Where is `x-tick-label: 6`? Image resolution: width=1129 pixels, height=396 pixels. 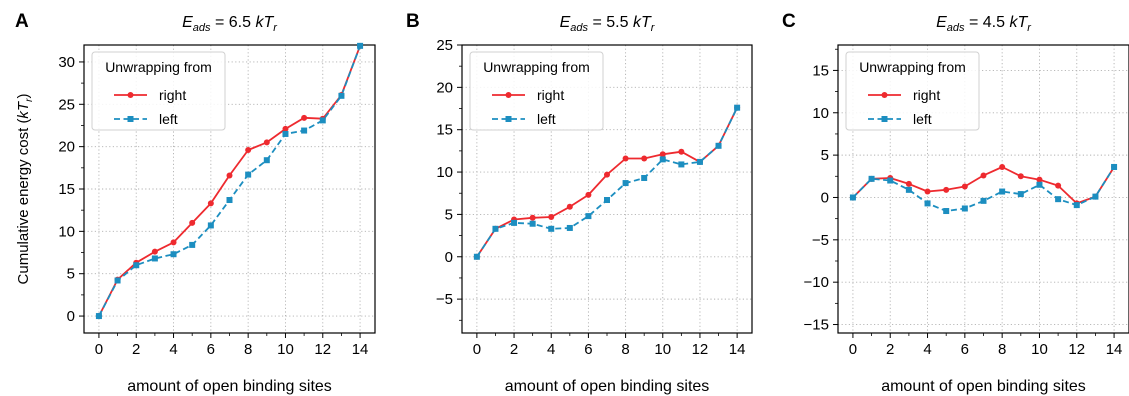 x-tick-label: 6 is located at coordinates (965, 349).